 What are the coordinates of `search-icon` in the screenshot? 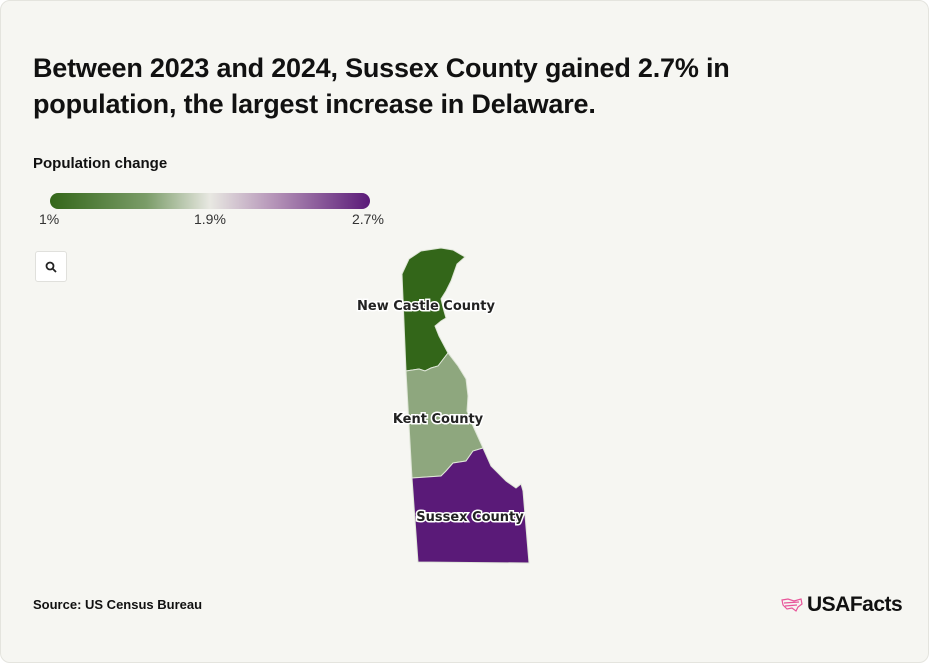 It's located at (51, 267).